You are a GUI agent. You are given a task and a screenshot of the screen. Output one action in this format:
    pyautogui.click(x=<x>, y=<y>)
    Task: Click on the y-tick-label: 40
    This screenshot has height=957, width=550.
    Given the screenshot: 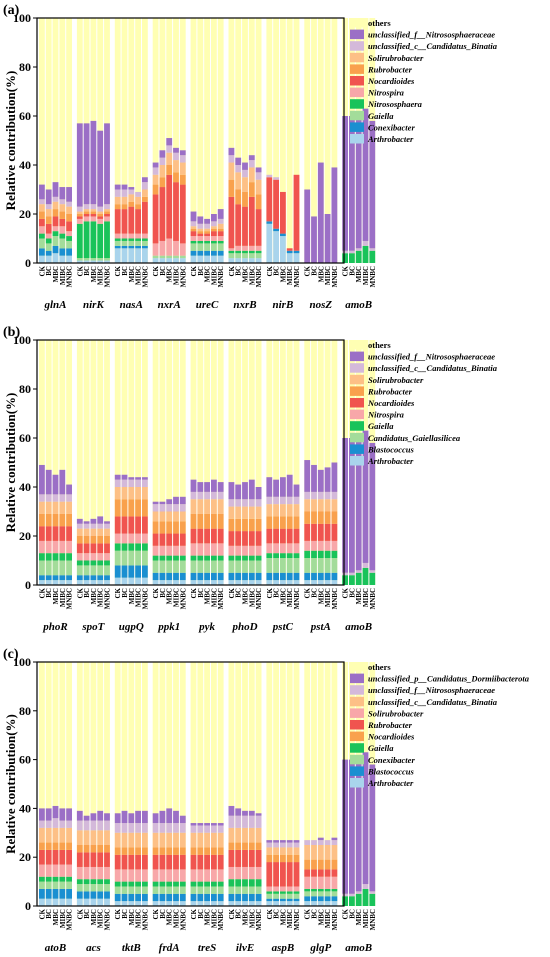 What is the action you would take?
    pyautogui.click(x=25, y=165)
    